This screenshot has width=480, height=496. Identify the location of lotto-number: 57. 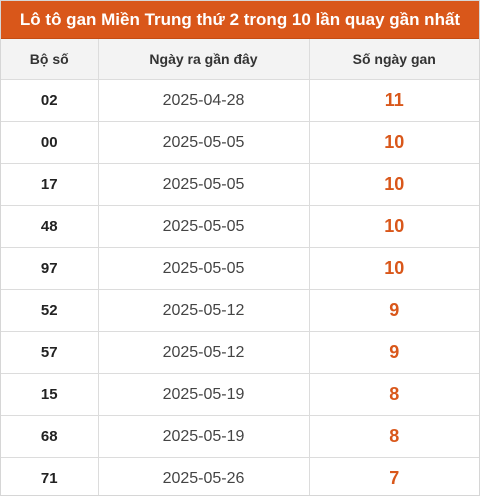
(50, 352).